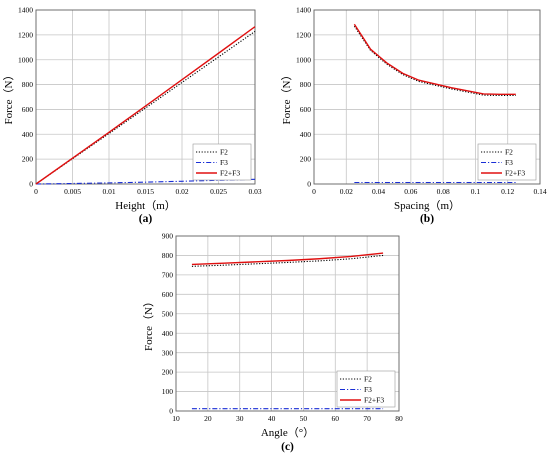 This screenshot has height=458, width=550. I want to click on x-axis-label: Spacing（m）, so click(427, 205).